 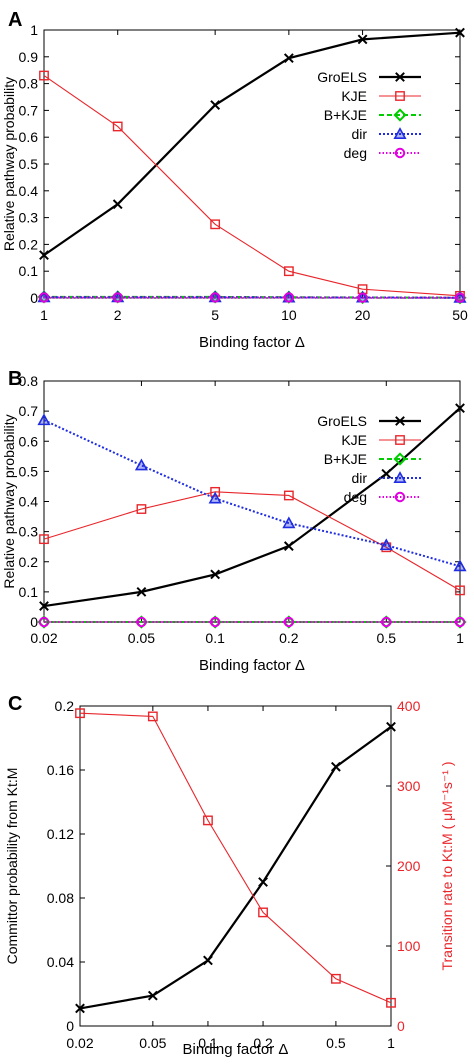 I want to click on x-tick-label: 2, so click(x=118, y=315).